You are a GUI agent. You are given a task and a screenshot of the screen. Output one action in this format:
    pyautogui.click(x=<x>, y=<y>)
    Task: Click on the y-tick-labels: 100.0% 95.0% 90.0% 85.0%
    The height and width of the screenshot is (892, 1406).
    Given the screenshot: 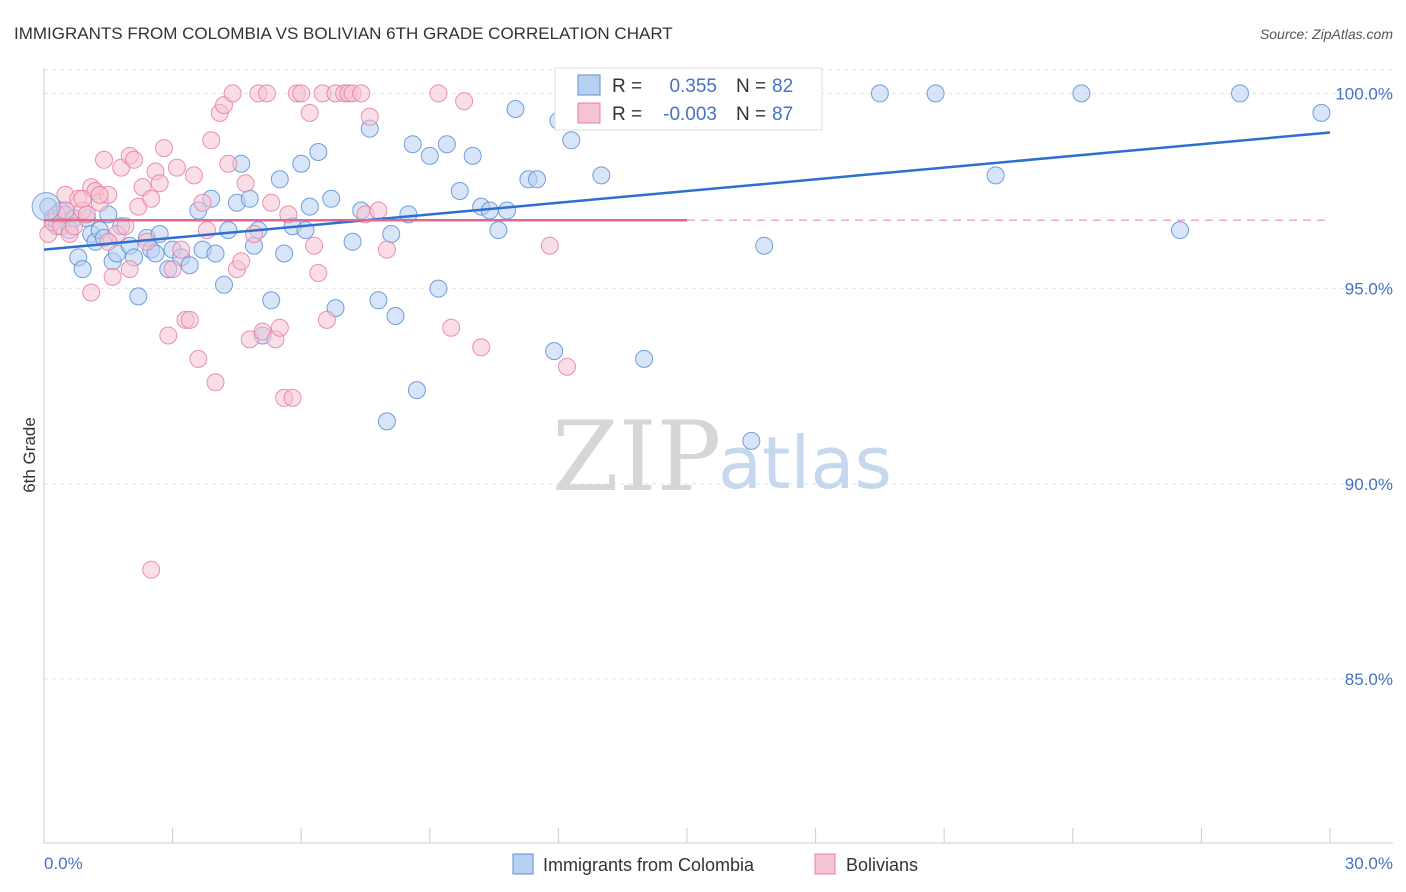 What is the action you would take?
    pyautogui.click(x=1364, y=386)
    